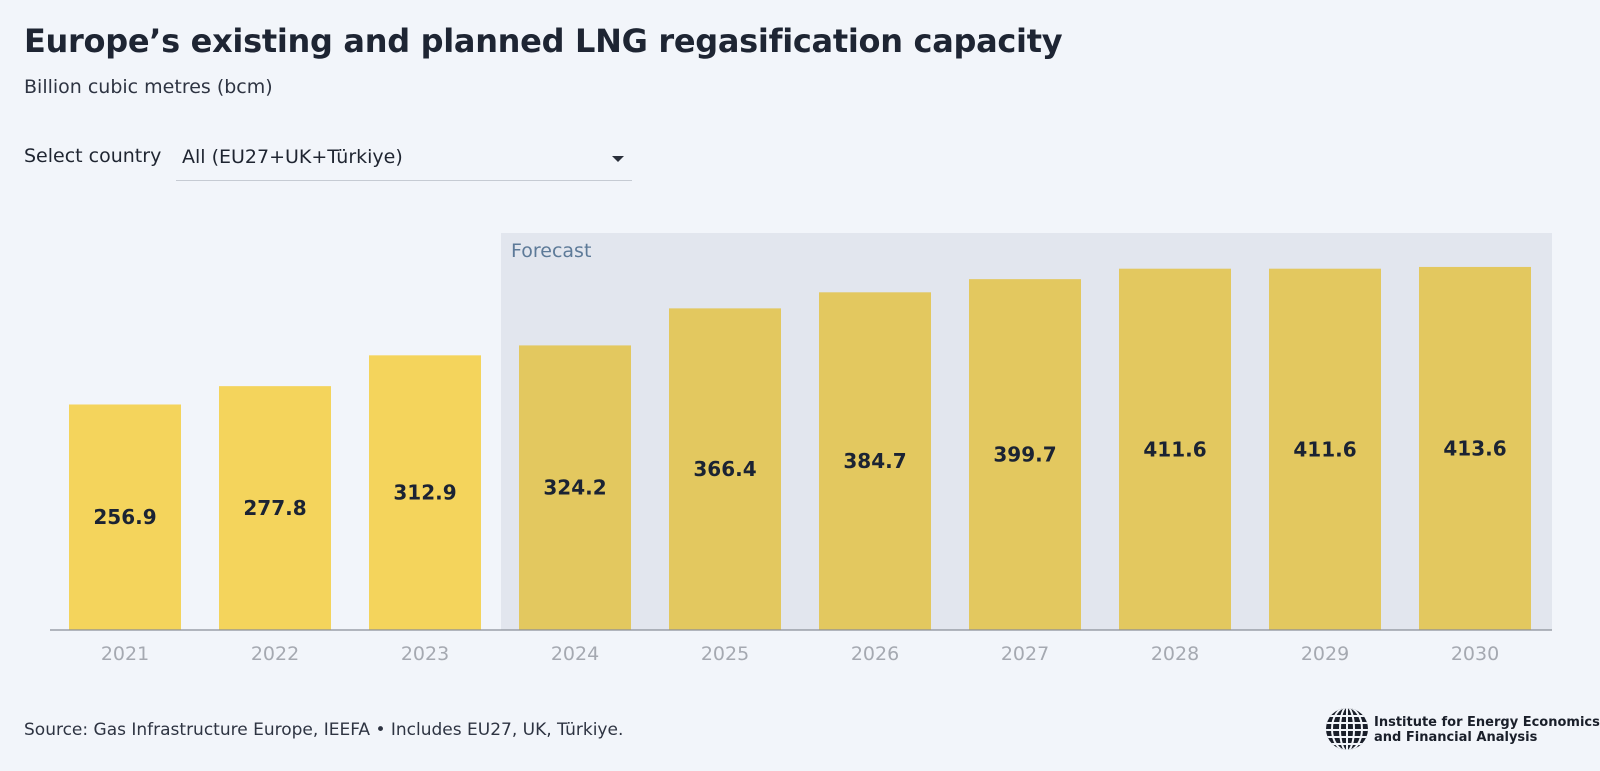 This screenshot has height=771, width=1600. I want to click on bar-2024, so click(575, 487).